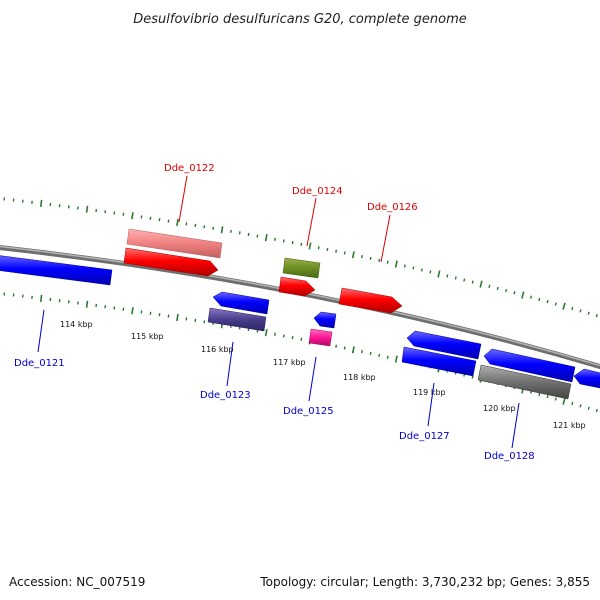 The height and width of the screenshot is (600, 600). Describe the element at coordinates (569, 425) in the screenshot. I see `tick-label-121: 121 kbp` at that location.